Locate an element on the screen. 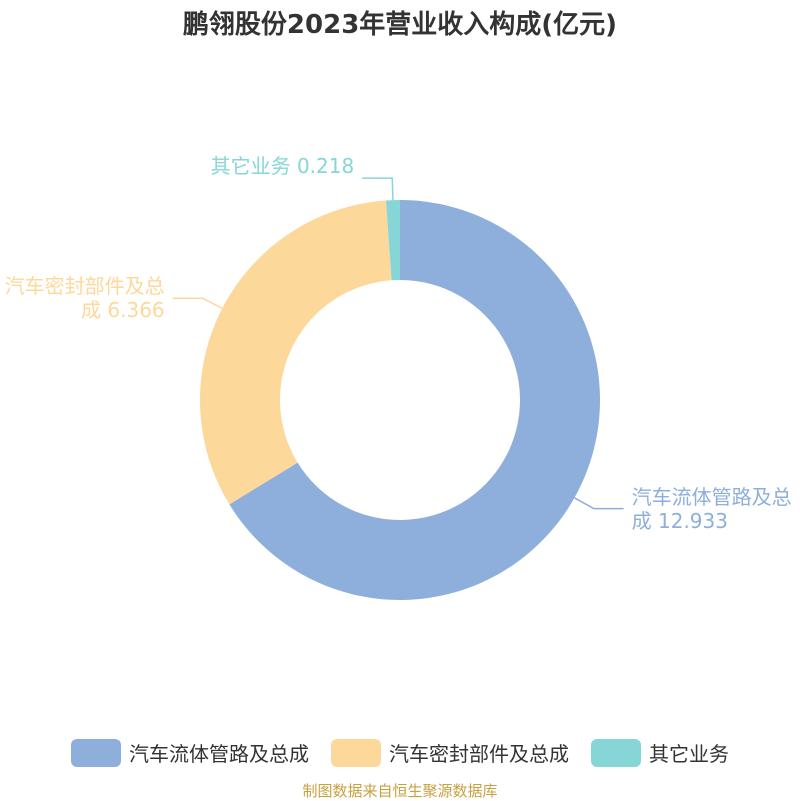  label-category: 其它业务 is located at coordinates (250, 166).